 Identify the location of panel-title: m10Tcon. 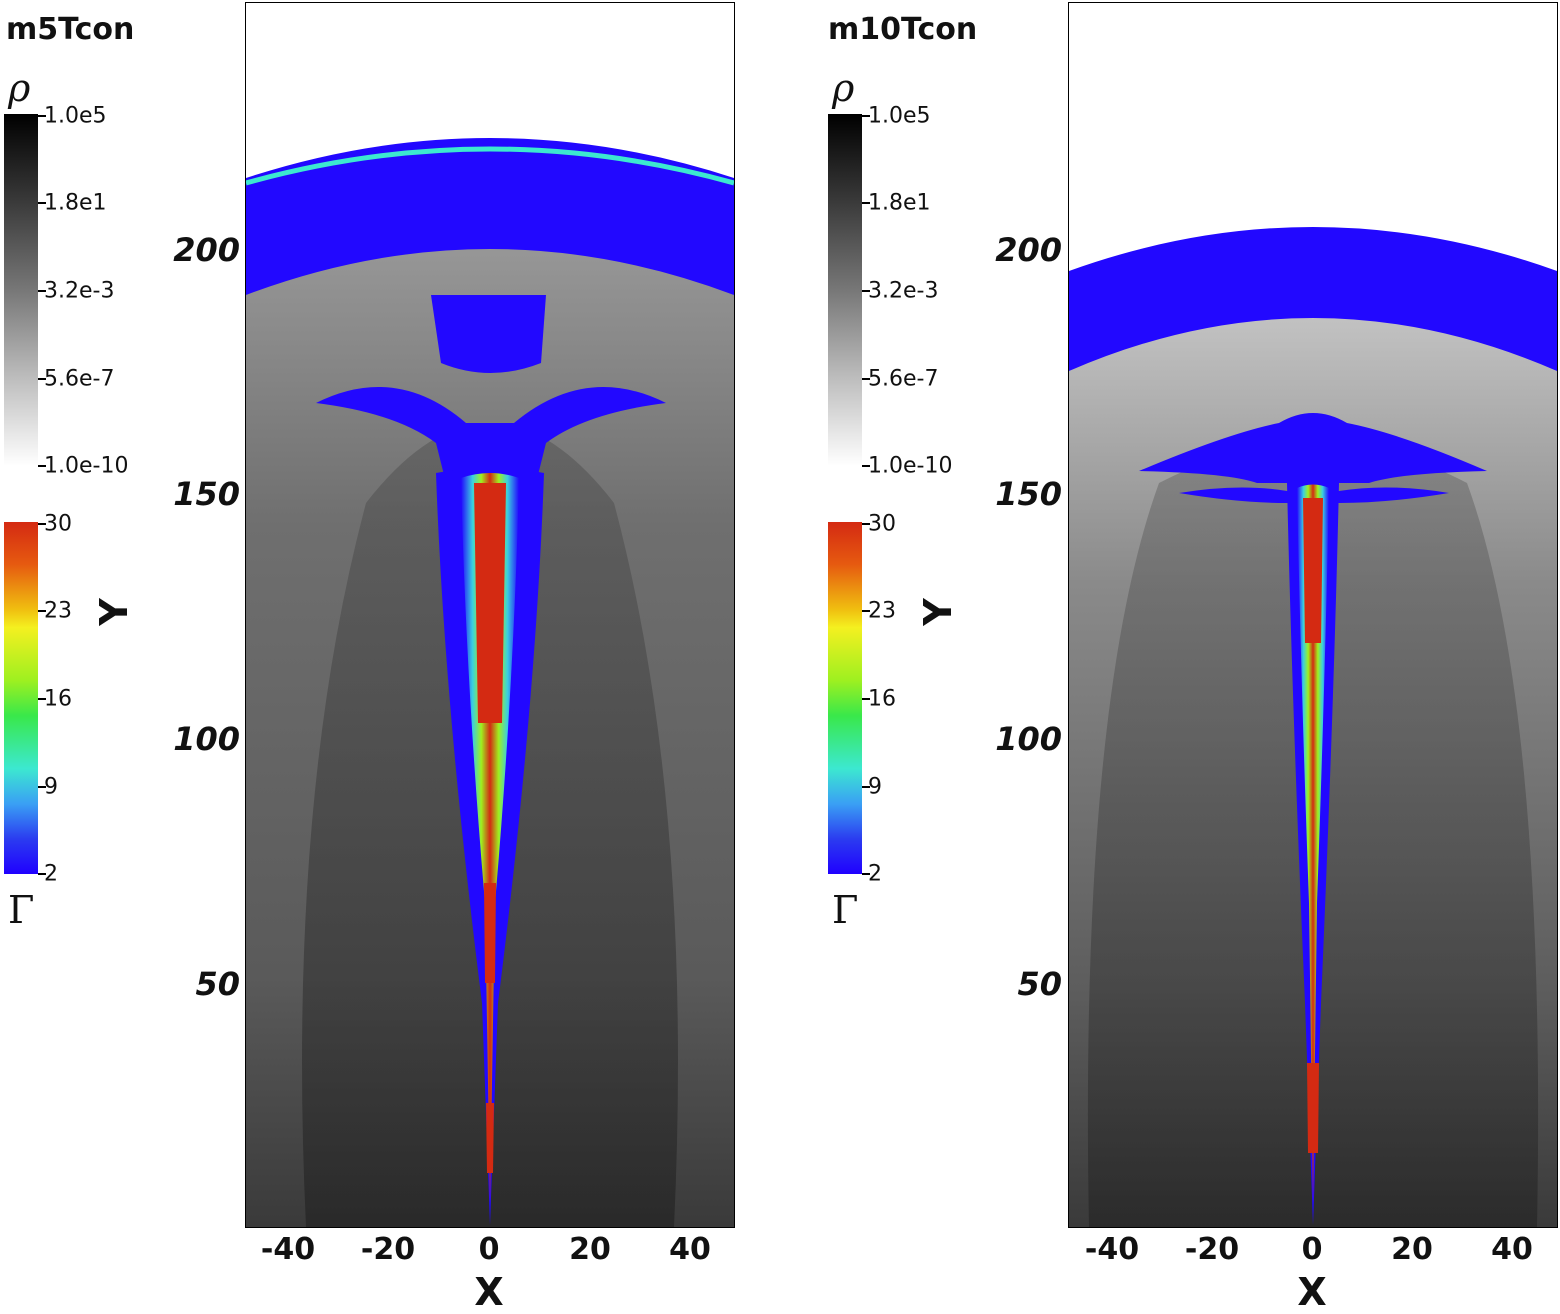
(903, 29).